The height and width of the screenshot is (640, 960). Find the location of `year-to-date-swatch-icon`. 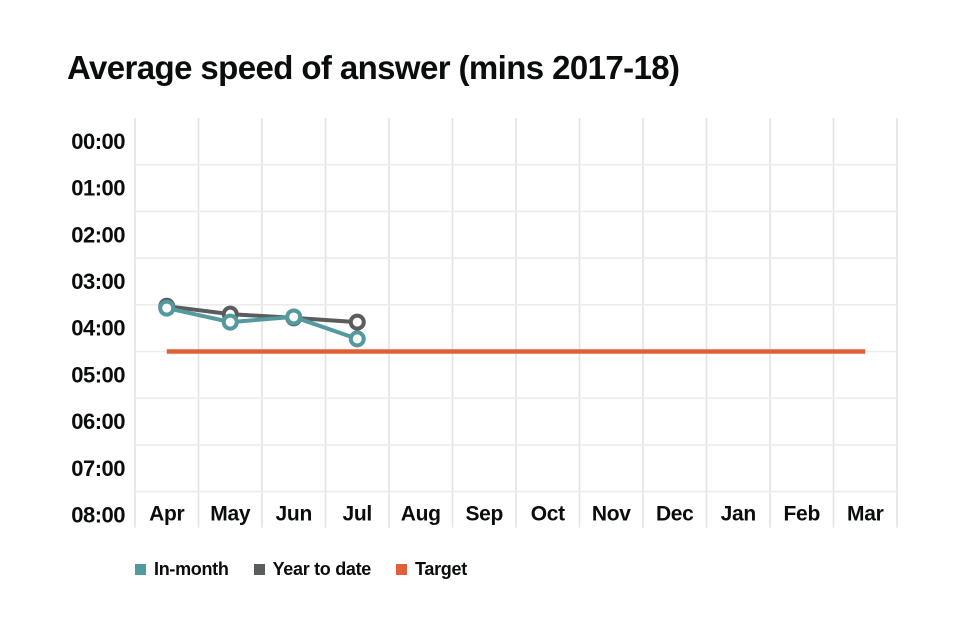

year-to-date-swatch-icon is located at coordinates (259, 569).